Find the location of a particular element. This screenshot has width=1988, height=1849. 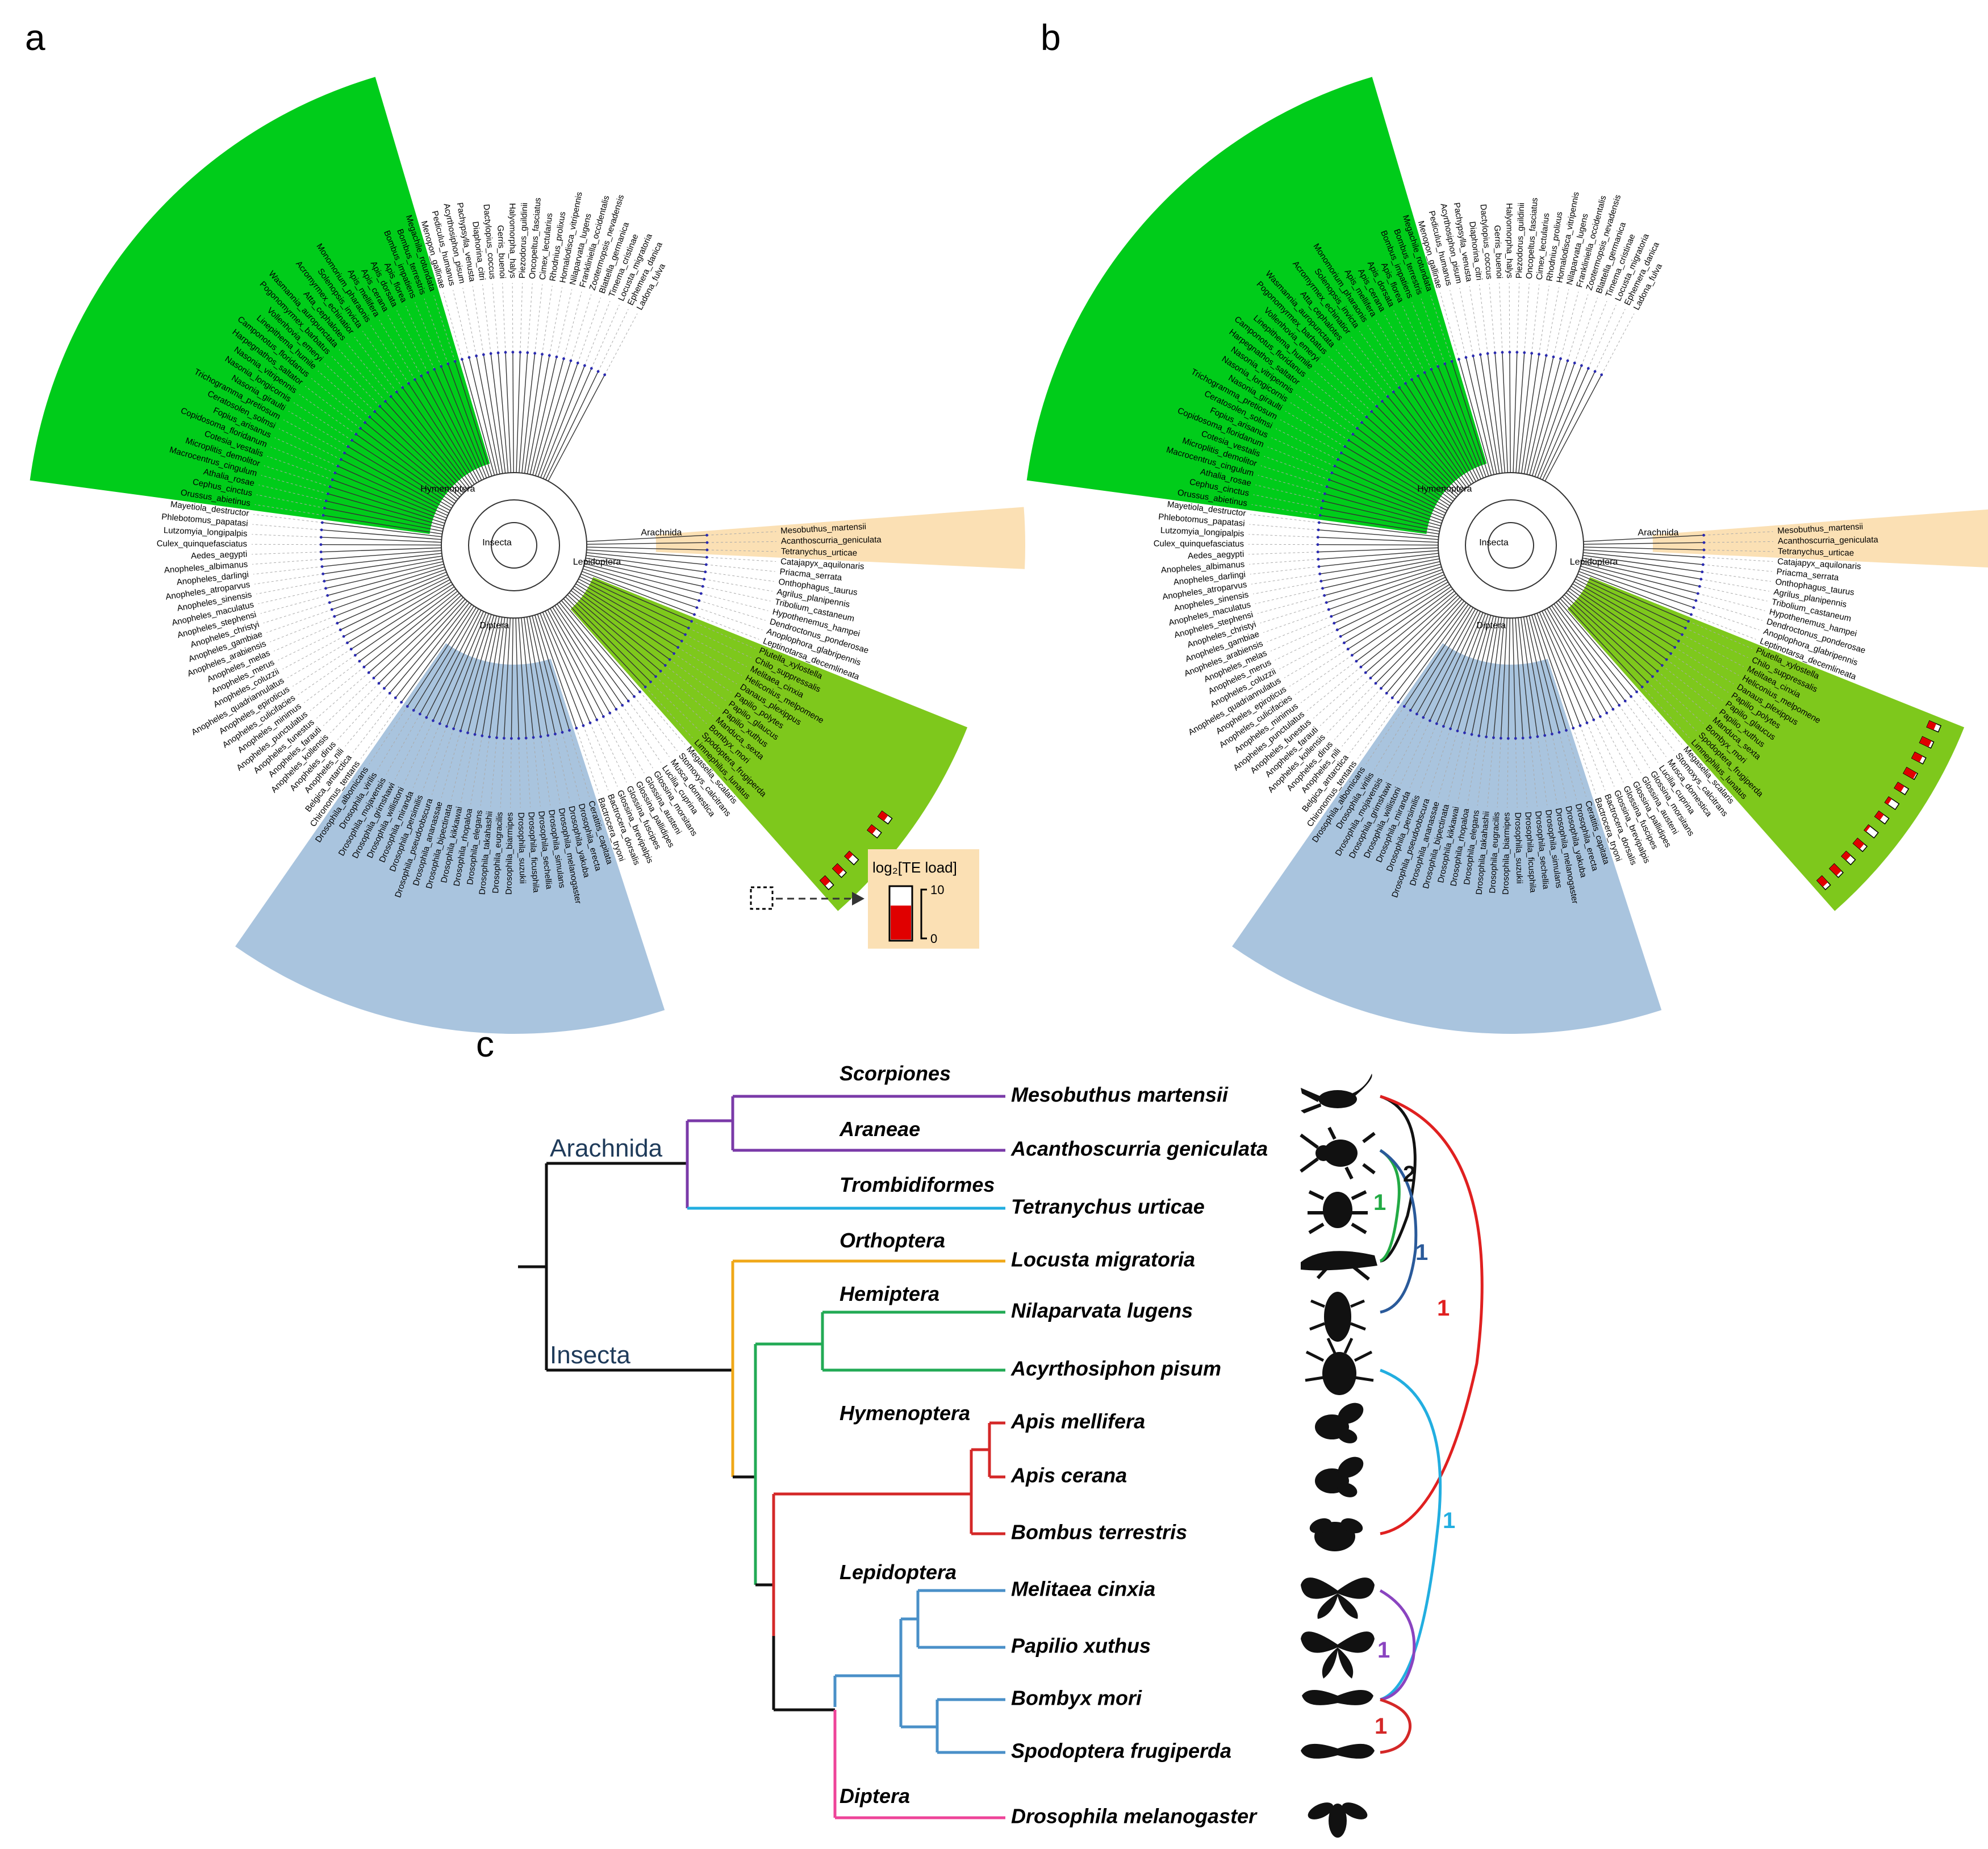

legend-scale-bracket is located at coordinates (923, 914).